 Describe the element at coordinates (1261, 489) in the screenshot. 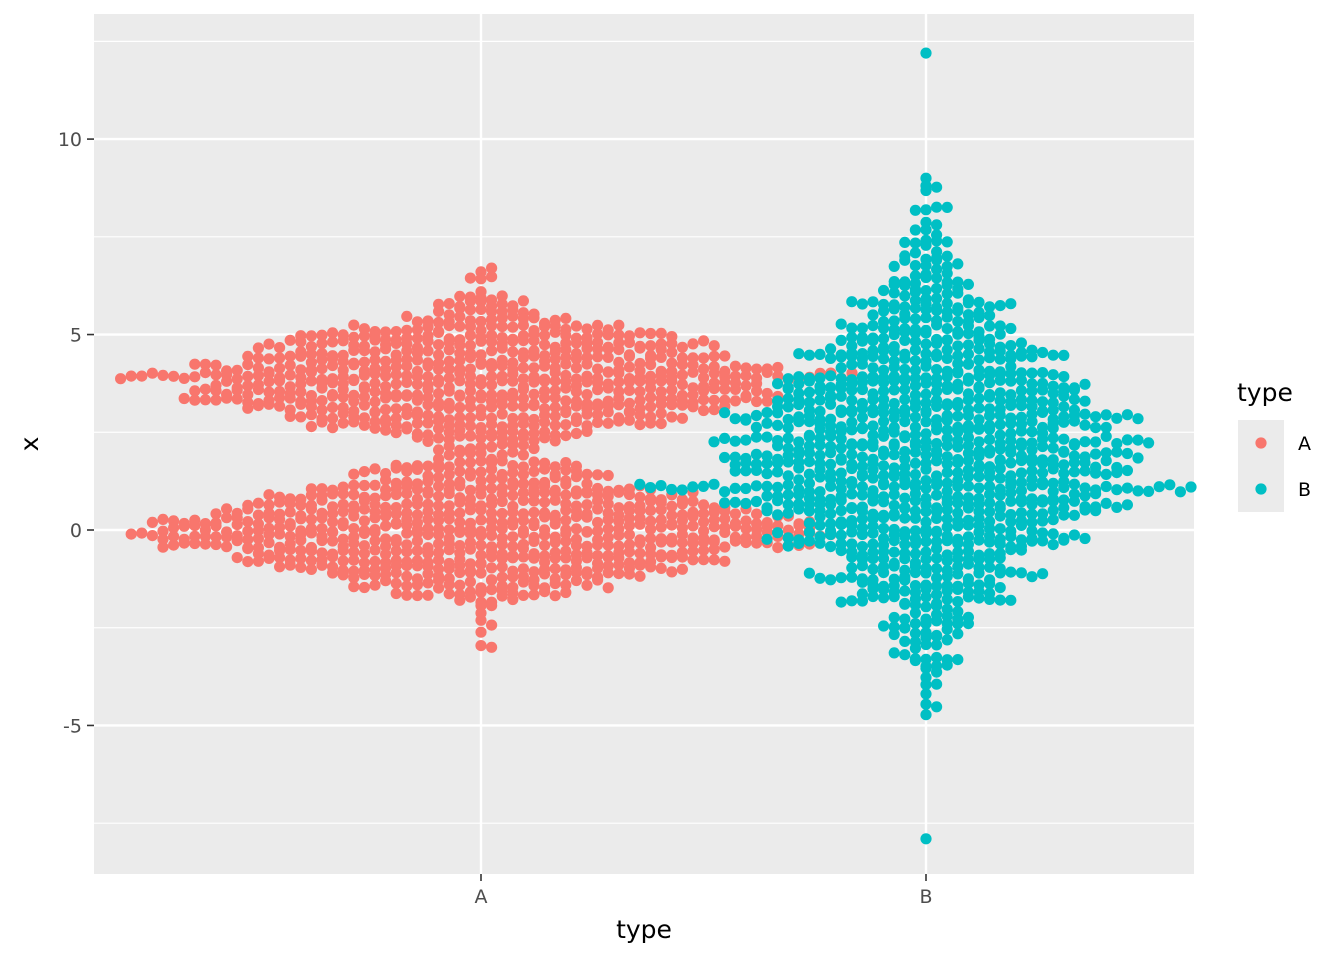

I see `legend-dot-b` at that location.